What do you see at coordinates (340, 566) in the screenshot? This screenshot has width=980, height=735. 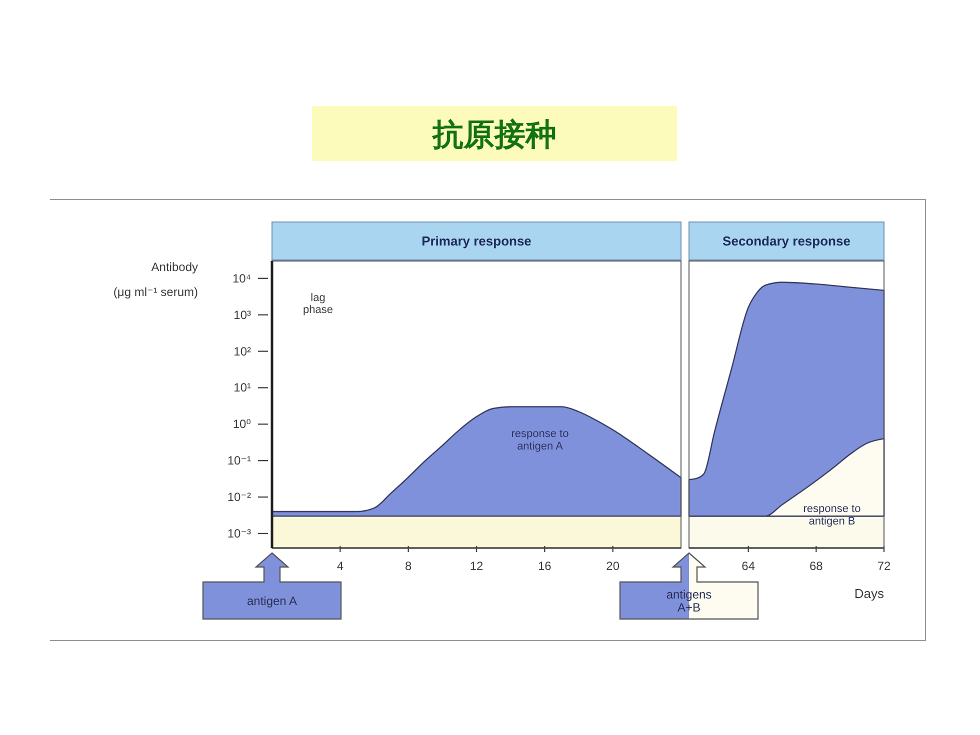 I see `x-tick-label: 4` at bounding box center [340, 566].